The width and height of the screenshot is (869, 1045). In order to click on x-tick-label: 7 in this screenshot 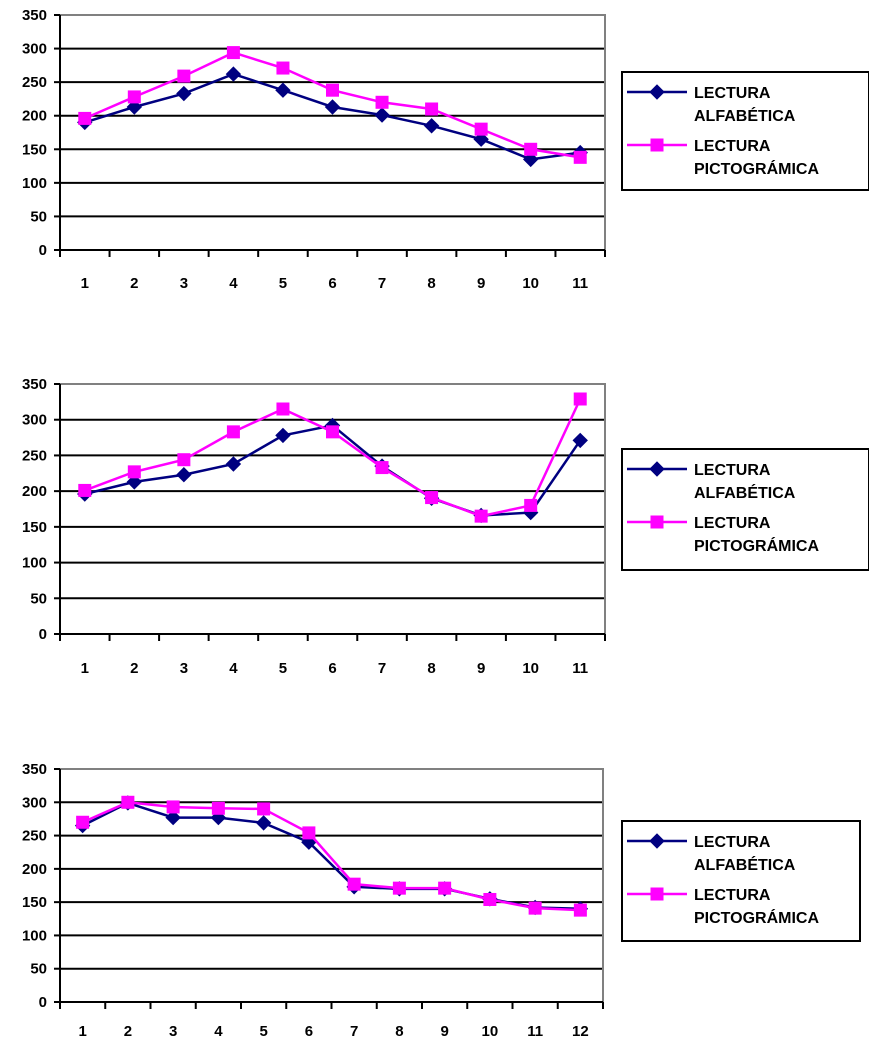, I will do `click(354, 1031)`.